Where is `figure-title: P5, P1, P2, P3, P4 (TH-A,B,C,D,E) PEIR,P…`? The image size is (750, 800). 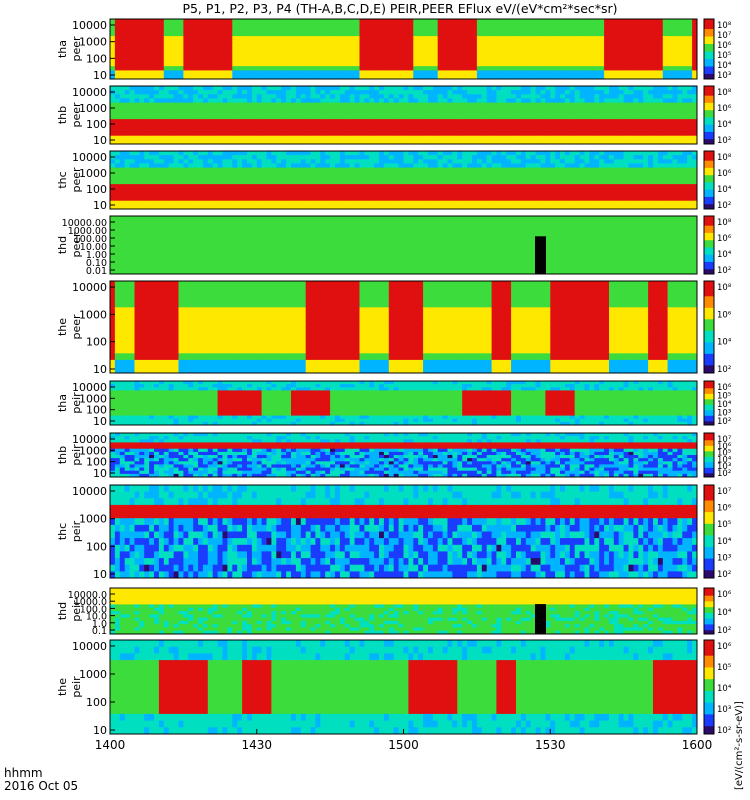 figure-title: P5, P1, P2, P3, P4 (TH-A,B,C,D,E) PEIR,P… is located at coordinates (399, 8).